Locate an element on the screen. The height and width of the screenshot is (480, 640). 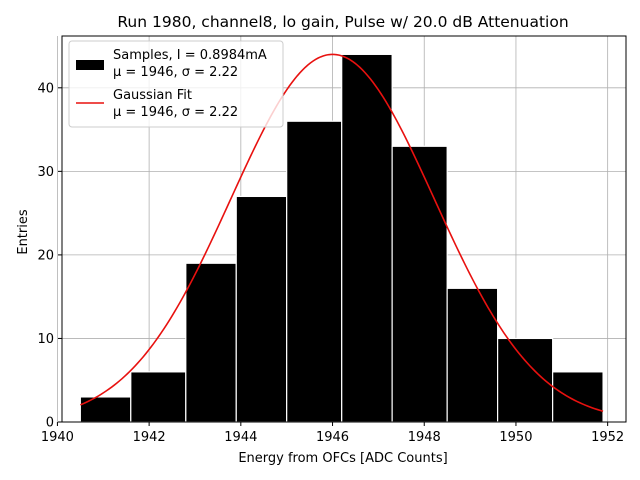
legend-fit-stats: μ = 1946, σ = 2.22 is located at coordinates (175, 112).